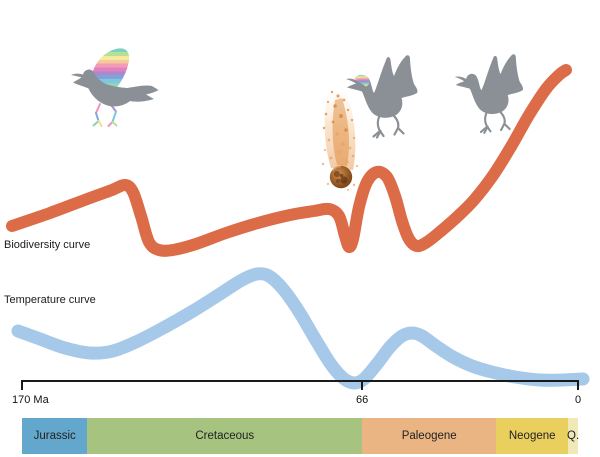 The image size is (600, 457). I want to click on period-segment-paleogene: Paleogene, so click(429, 436).